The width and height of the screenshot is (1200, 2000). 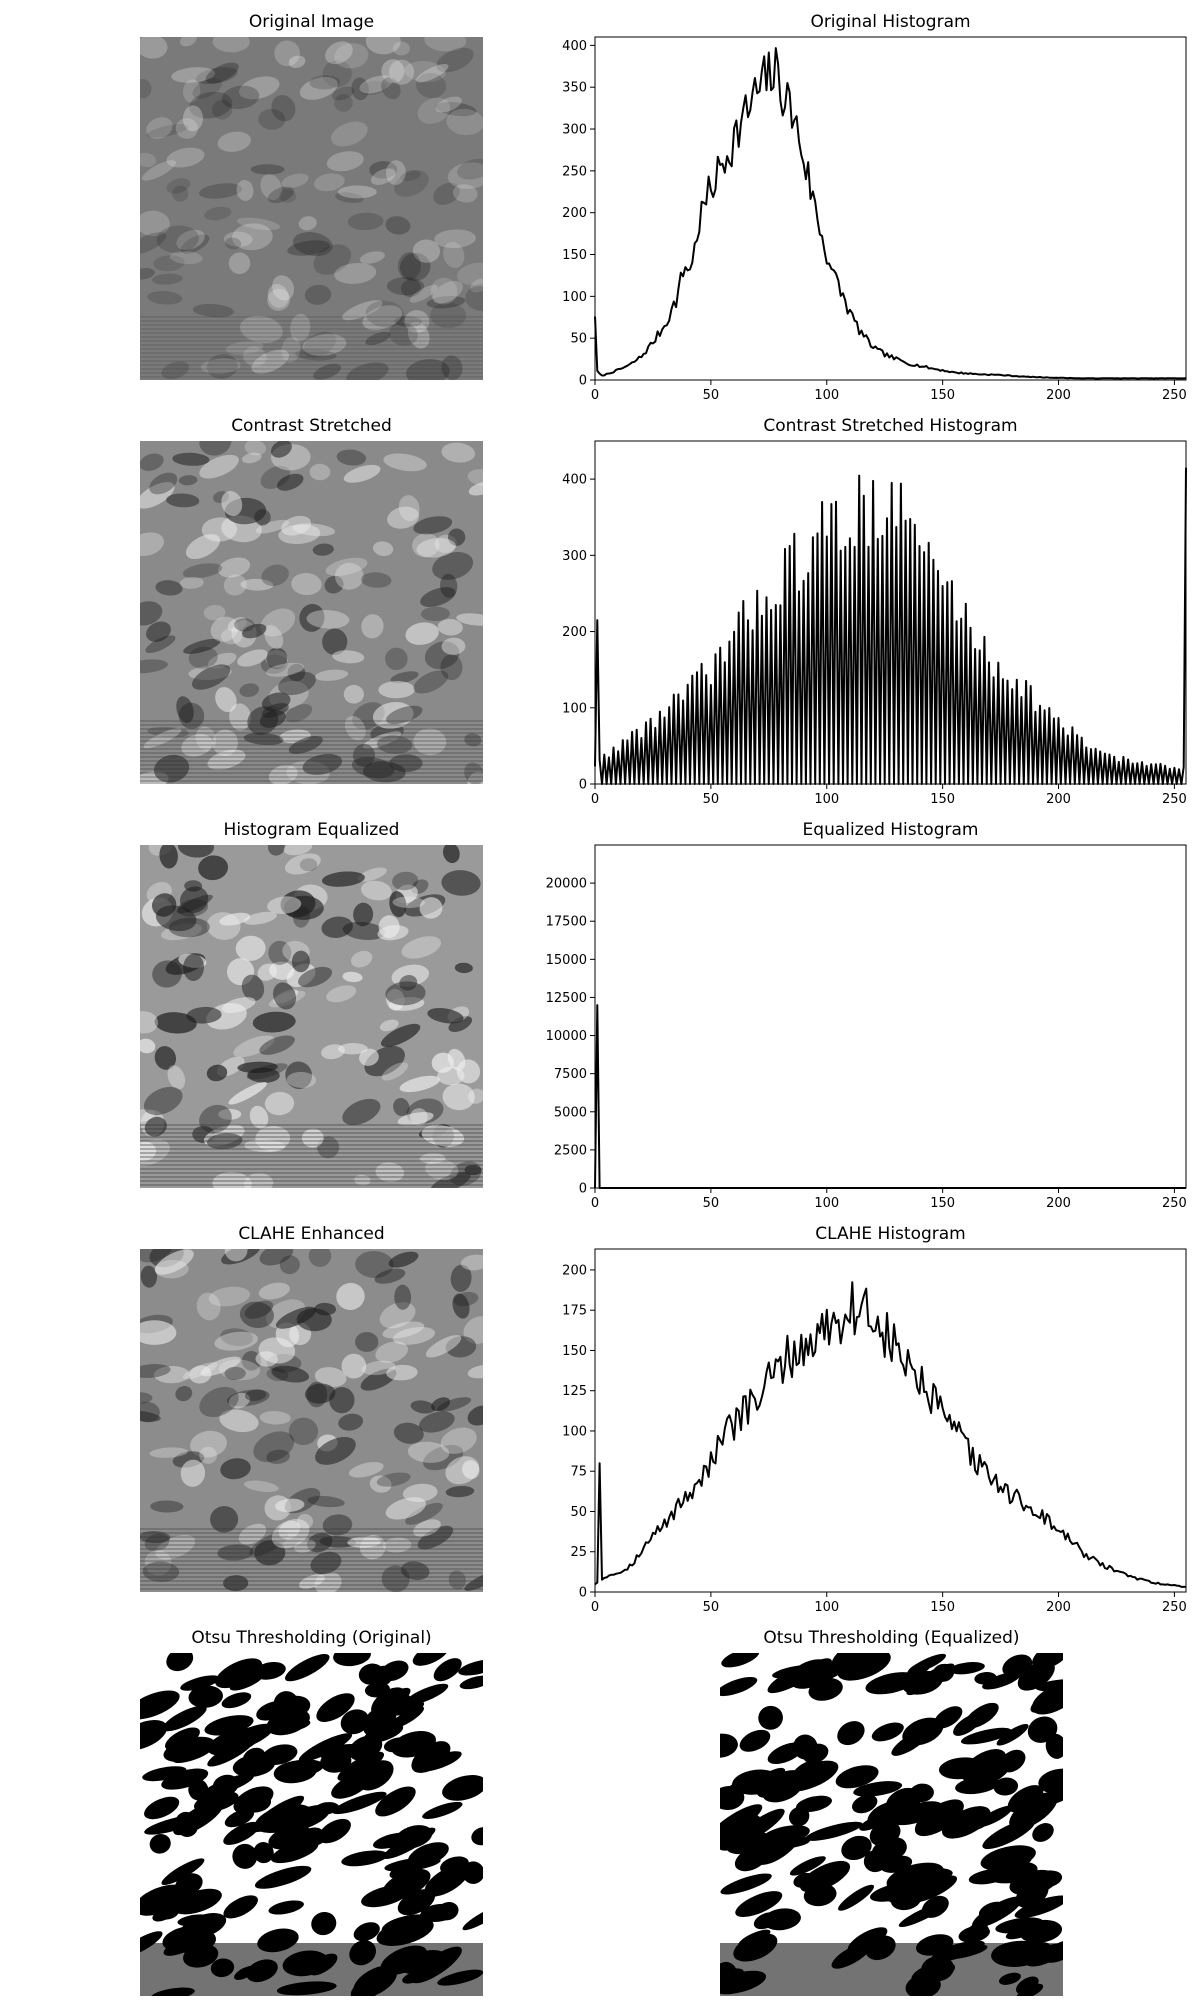 I want to click on y-tick-label: 17500, so click(x=566, y=922).